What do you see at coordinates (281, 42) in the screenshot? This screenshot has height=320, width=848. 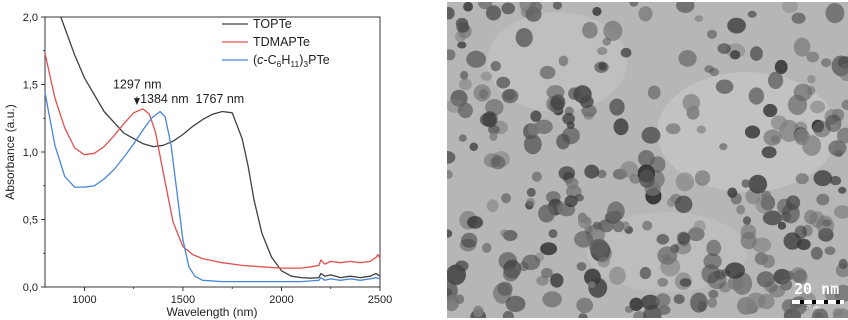 I see `legend-label-1: TDMAPTe` at bounding box center [281, 42].